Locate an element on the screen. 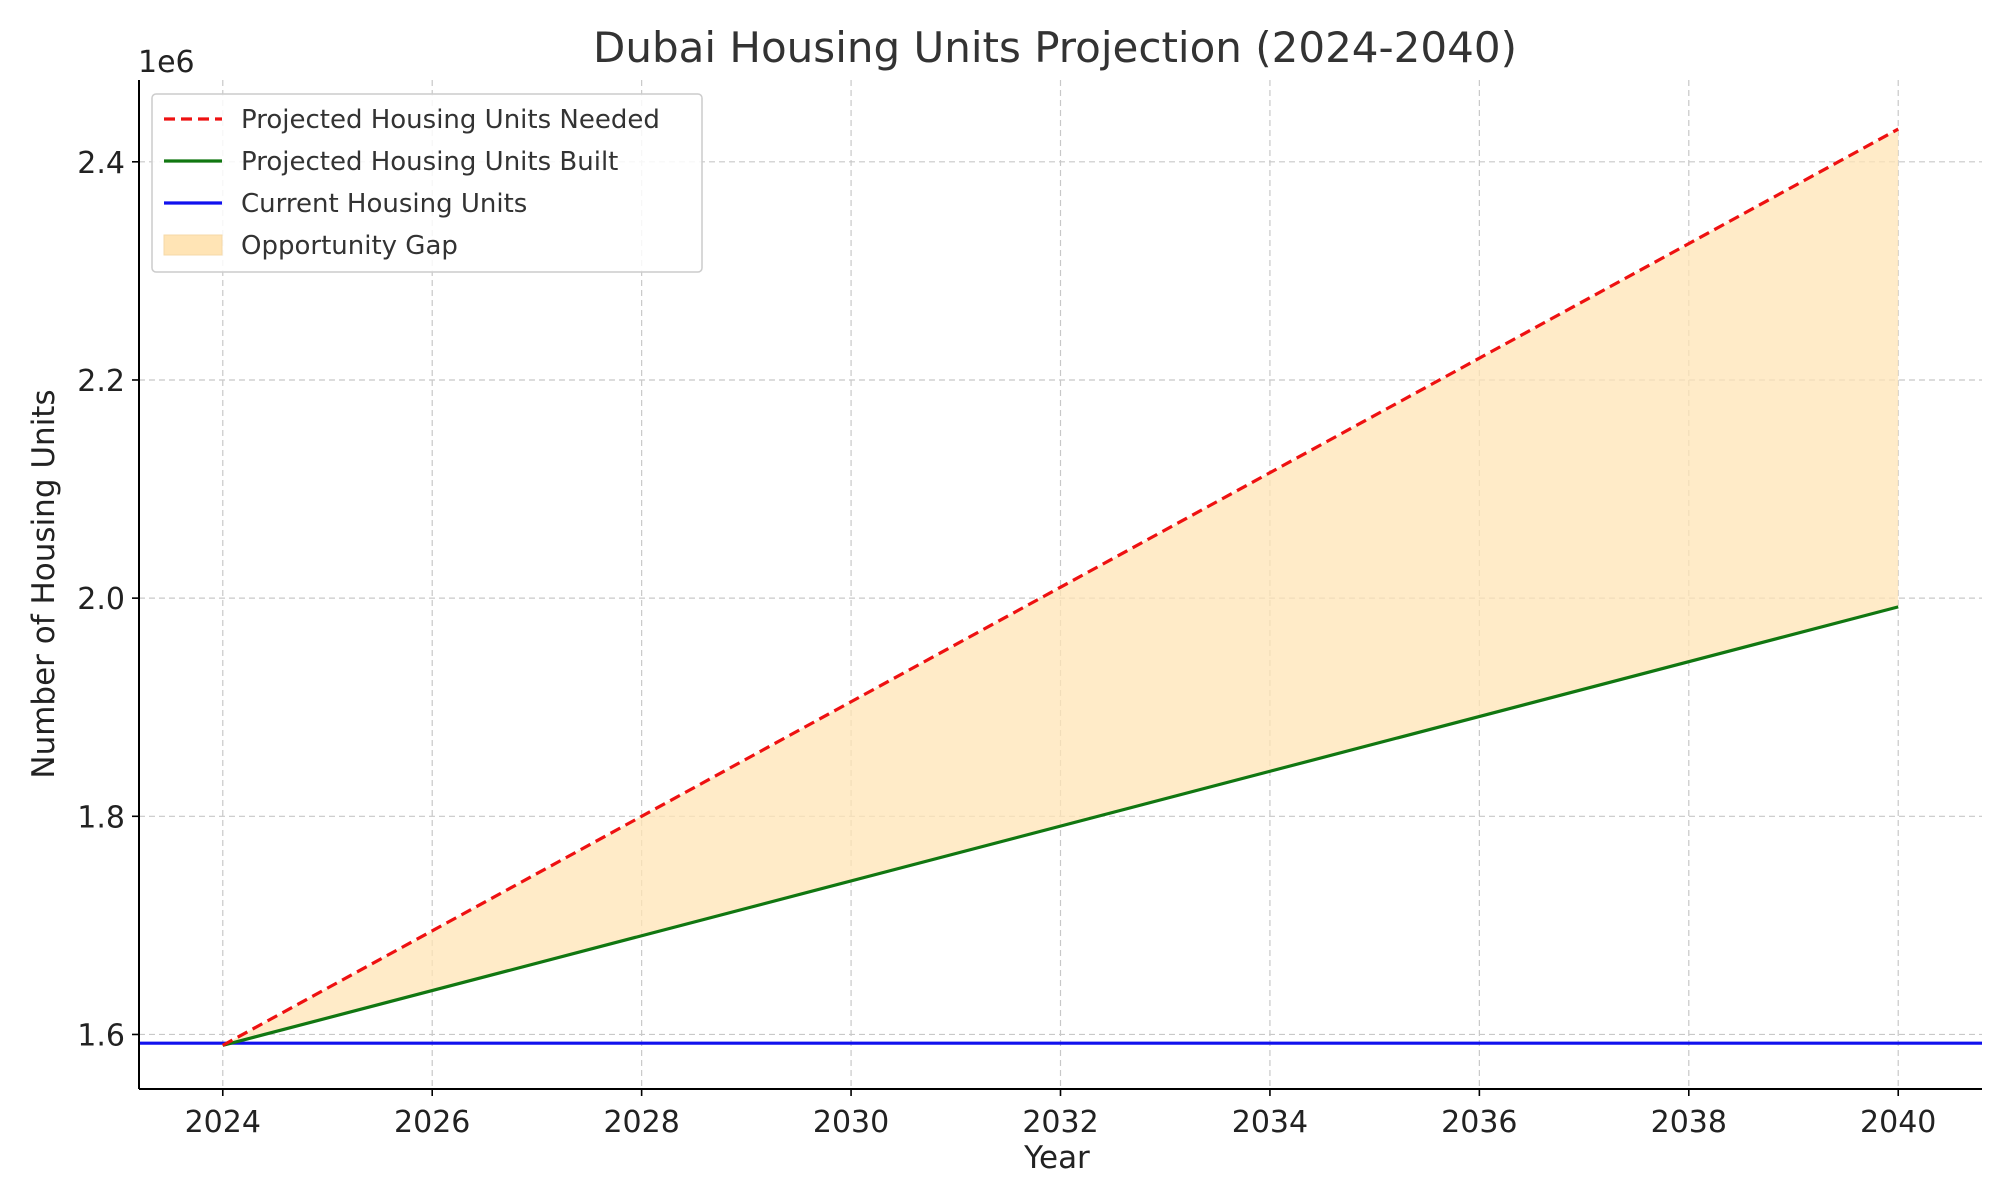  legend-swatch-opportunity-gap is located at coordinates (193, 245).